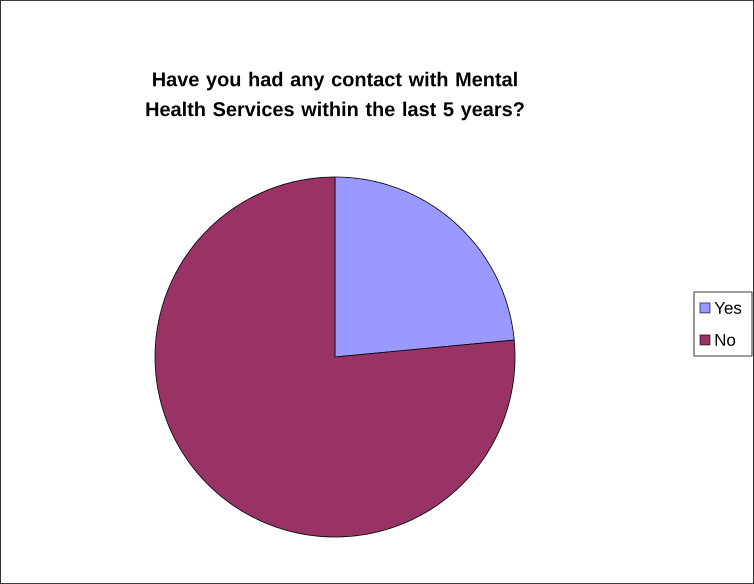 The width and height of the screenshot is (754, 584). I want to click on legend-label: Yes, so click(728, 308).